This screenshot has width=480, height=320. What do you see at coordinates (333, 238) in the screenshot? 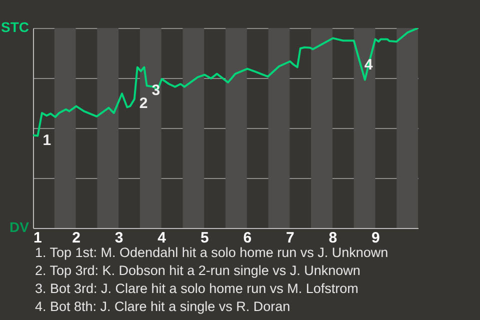
I see `x-tick-label: 8` at bounding box center [333, 238].